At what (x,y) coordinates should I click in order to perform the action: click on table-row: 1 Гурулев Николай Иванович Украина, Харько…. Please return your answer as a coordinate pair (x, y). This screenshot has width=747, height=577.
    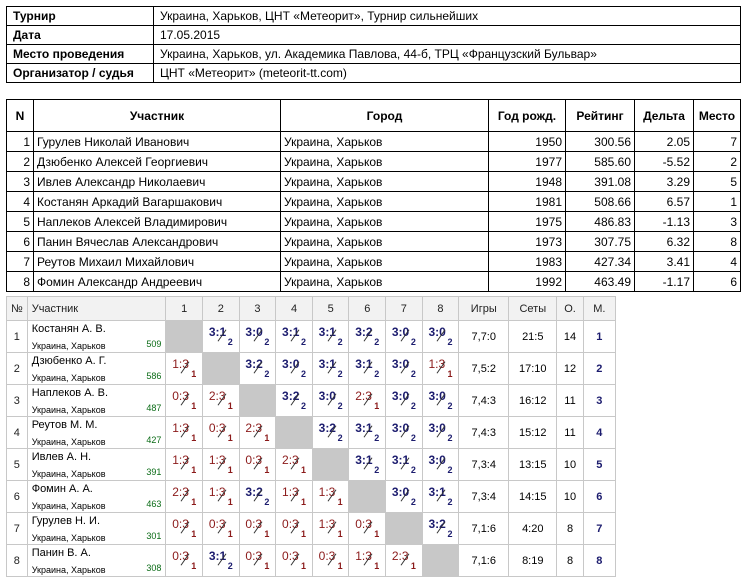
    Looking at the image, I should click on (373, 141).